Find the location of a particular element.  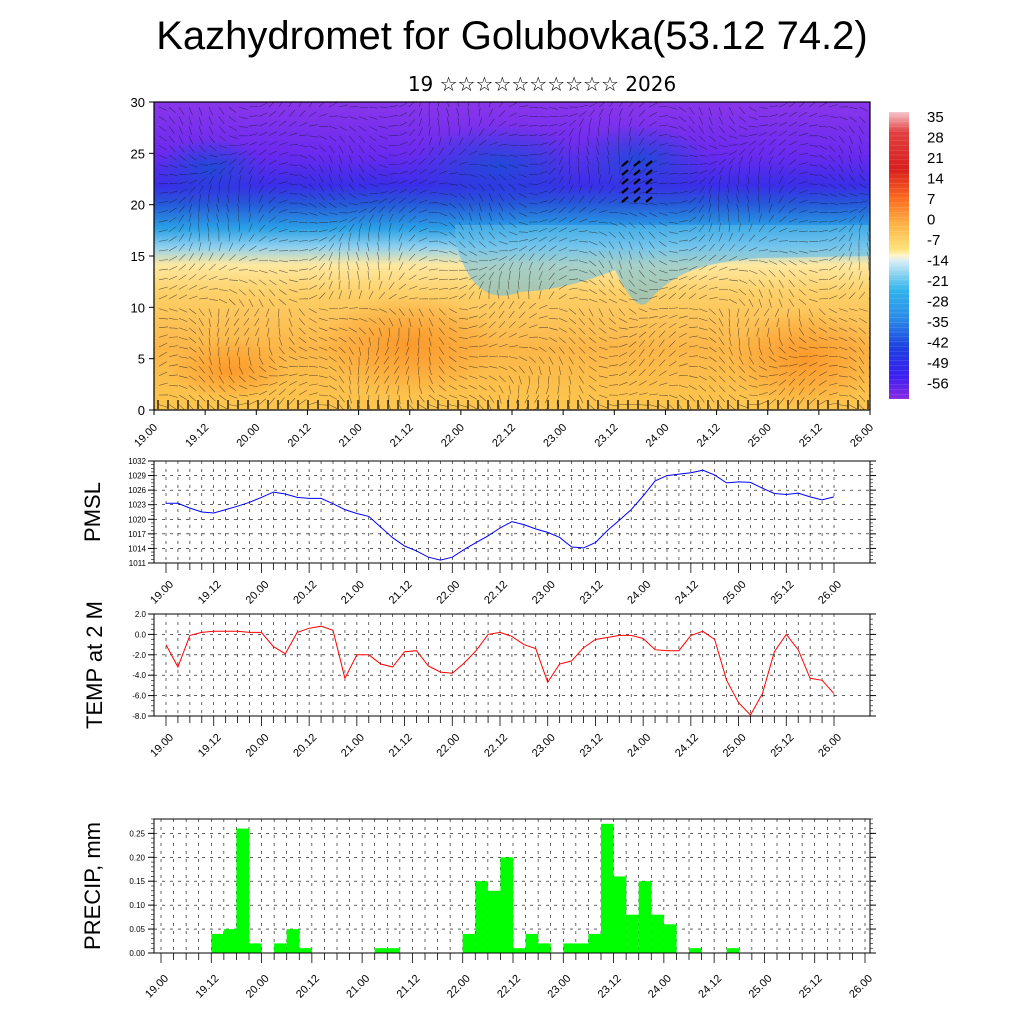

x-tick-label: 21.12 is located at coordinates (401, 746).